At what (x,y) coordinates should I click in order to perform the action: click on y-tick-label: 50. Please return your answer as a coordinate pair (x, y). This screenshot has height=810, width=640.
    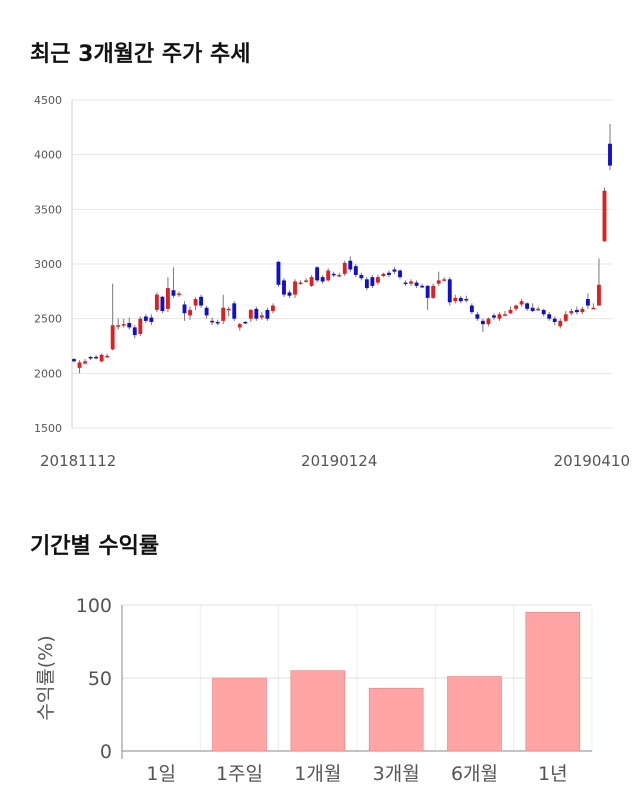
    Looking at the image, I should click on (100, 679).